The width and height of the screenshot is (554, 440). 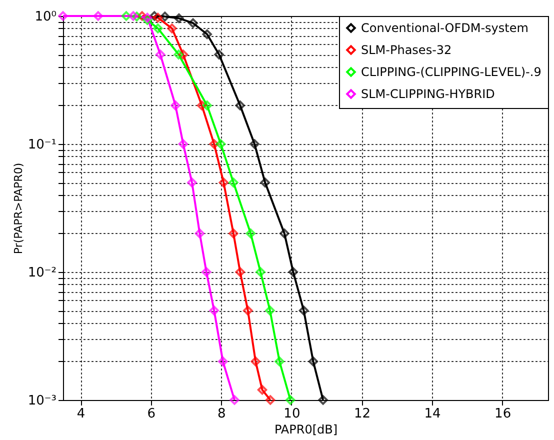 I want to click on y-tick-label: 10⁰, so click(x=45, y=17).